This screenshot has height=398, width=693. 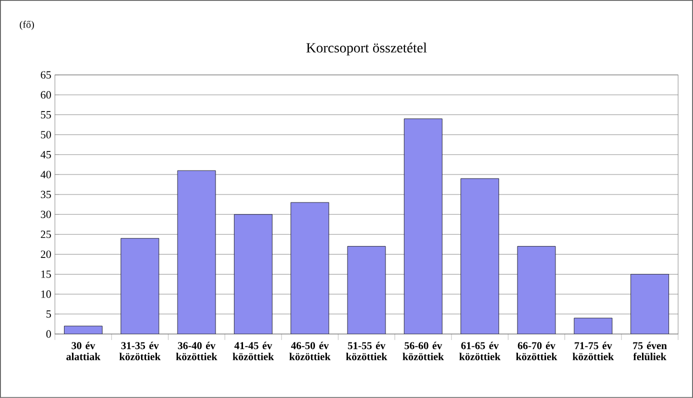 What do you see at coordinates (197, 351) in the screenshot?
I see `x-tick-label: 36-40 év közöttiek` at bounding box center [197, 351].